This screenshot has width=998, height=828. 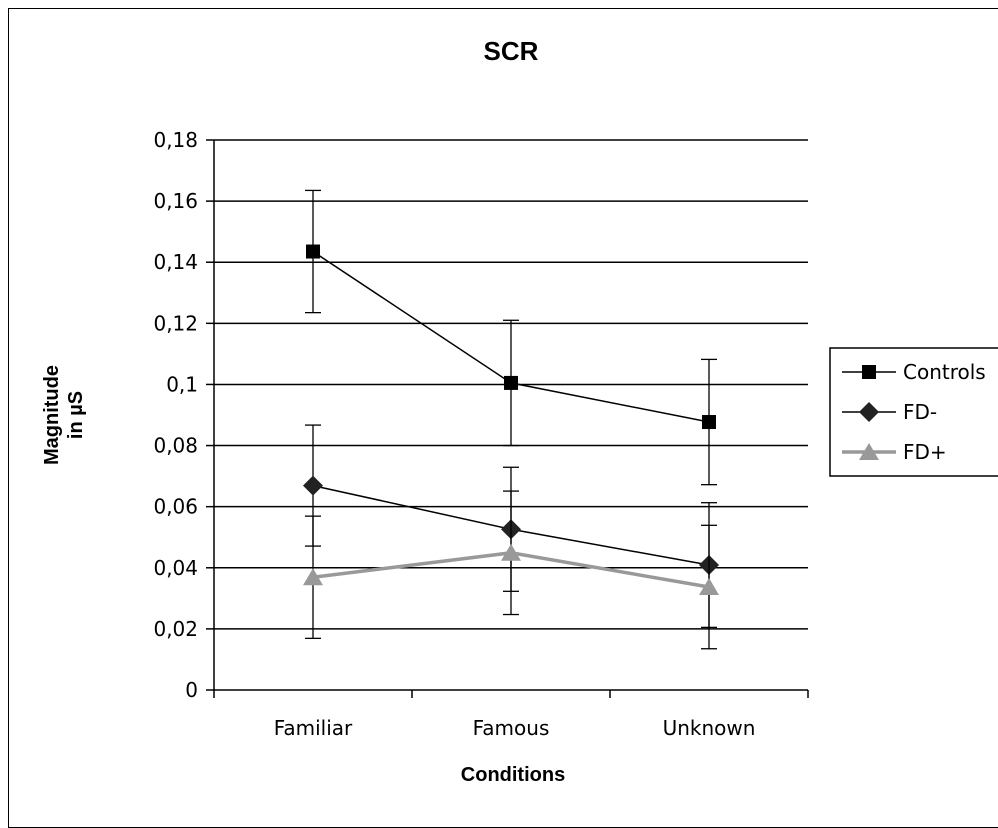 What do you see at coordinates (175, 629) in the screenshot?
I see `y-tick-label: 0,02` at bounding box center [175, 629].